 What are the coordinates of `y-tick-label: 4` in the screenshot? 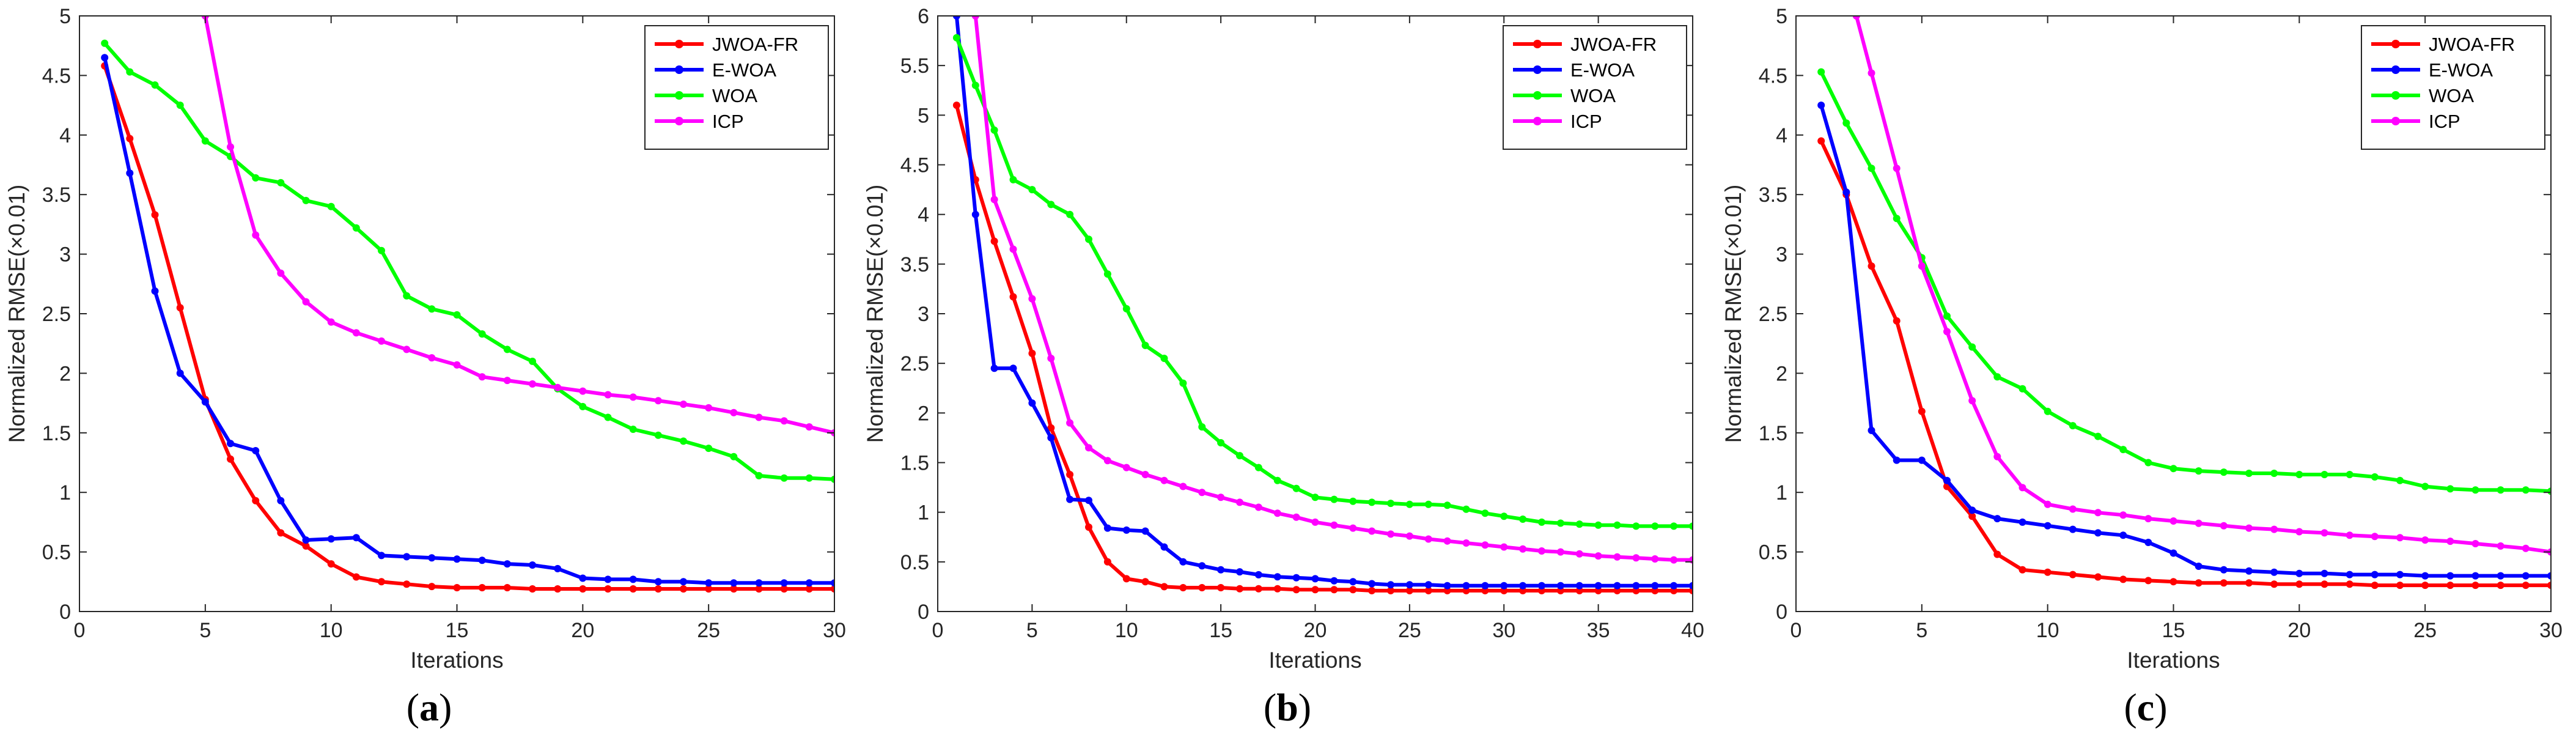 It's located at (1781, 135).